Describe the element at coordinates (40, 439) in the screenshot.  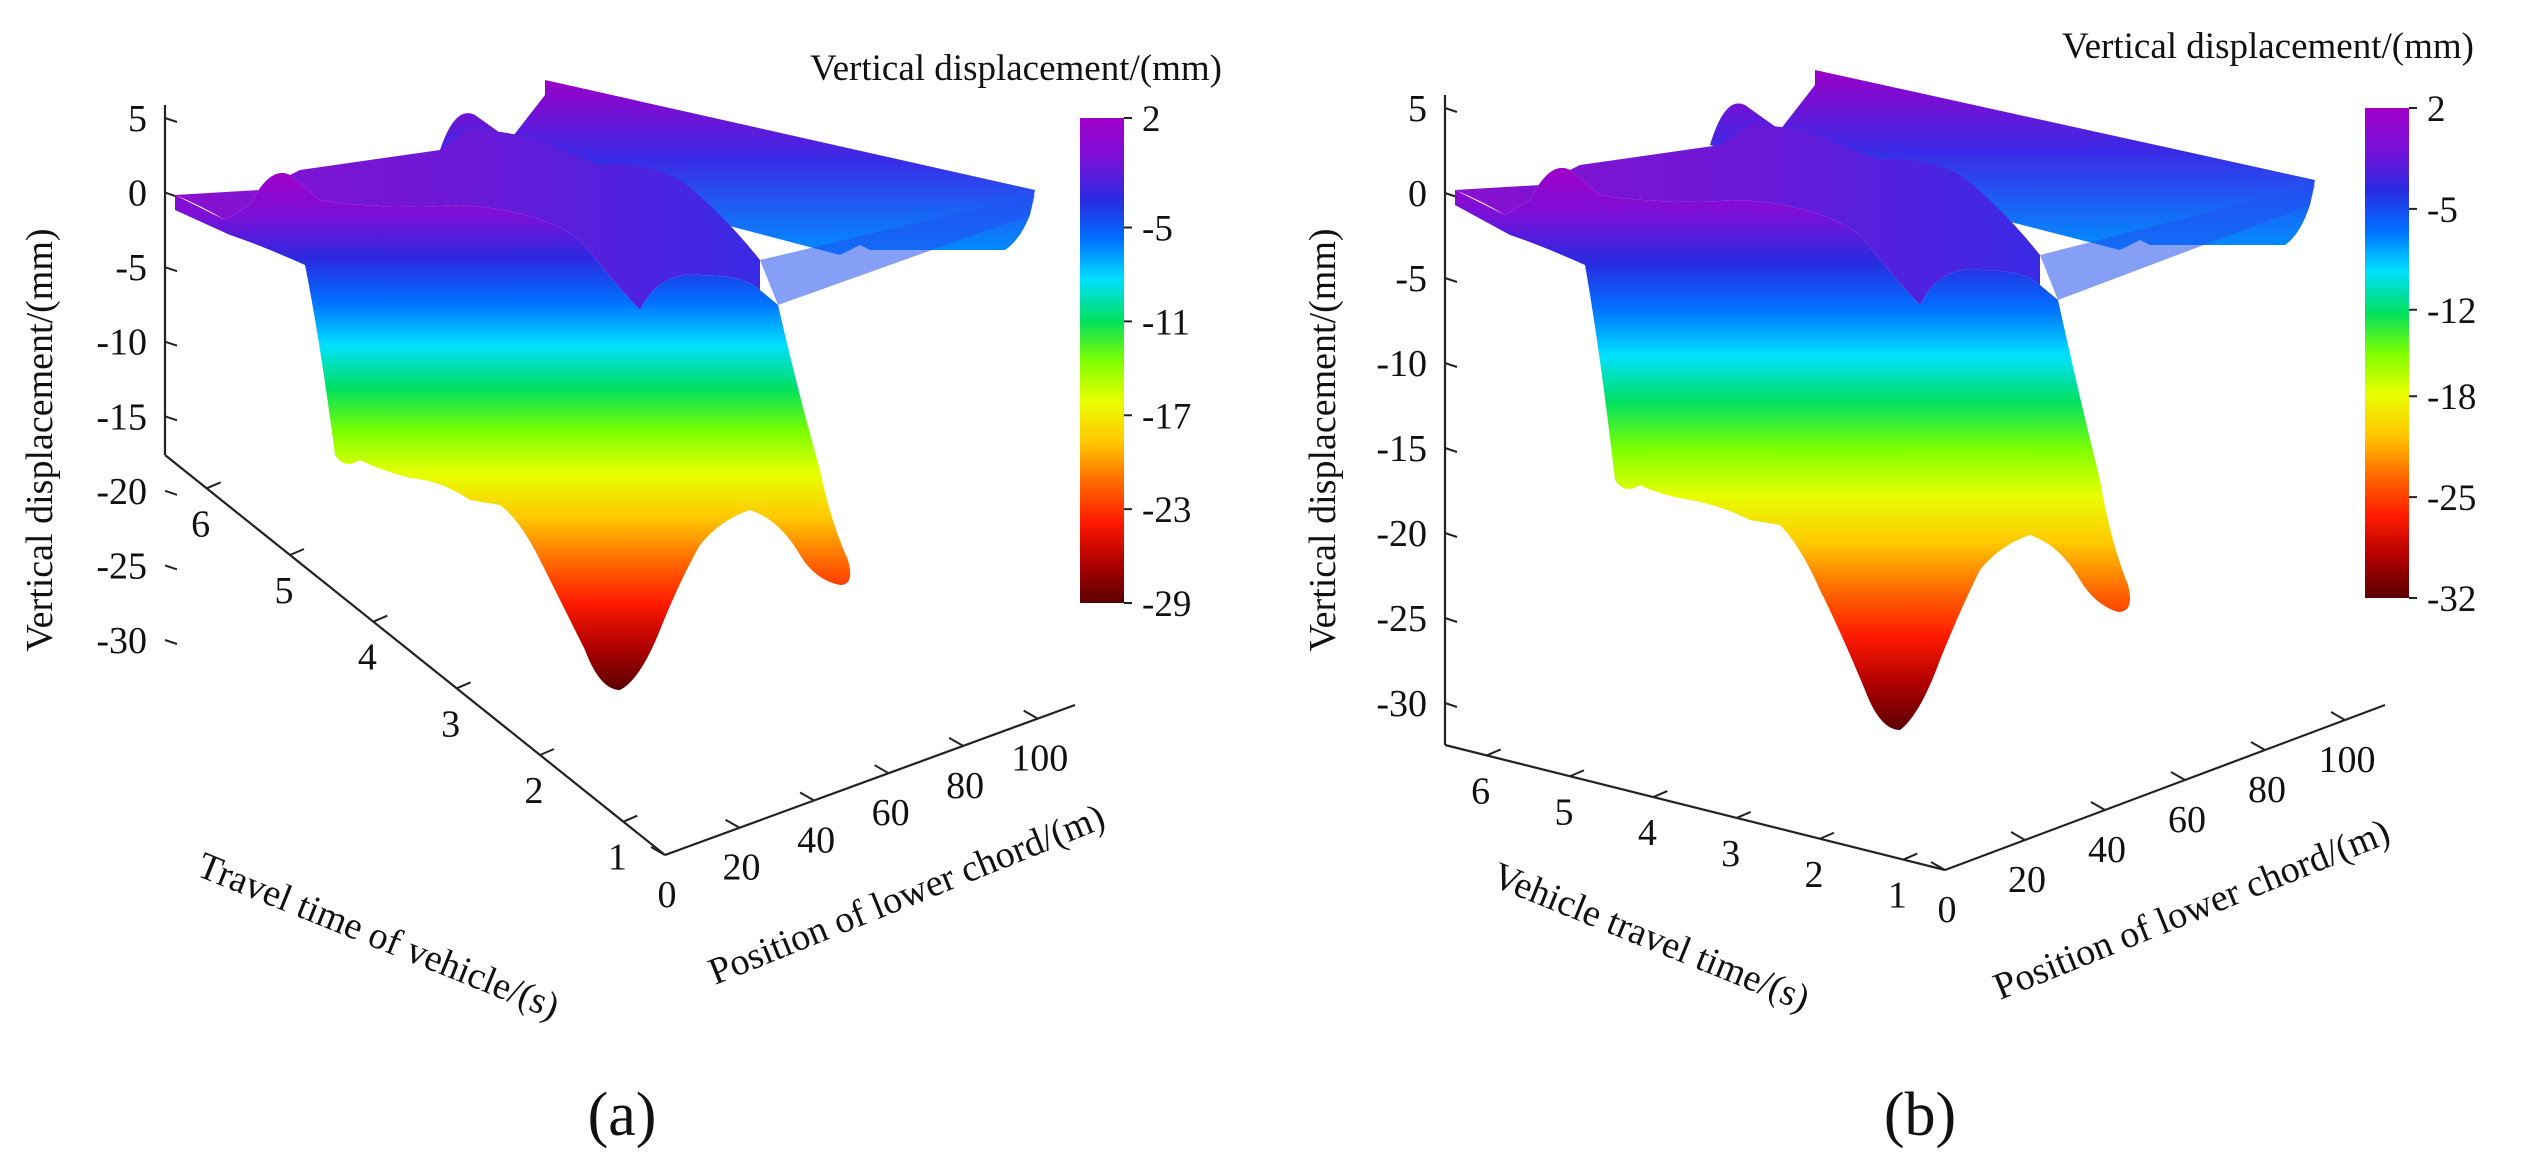
I see `z-axis-title: Vertical displacement/(mm)` at that location.